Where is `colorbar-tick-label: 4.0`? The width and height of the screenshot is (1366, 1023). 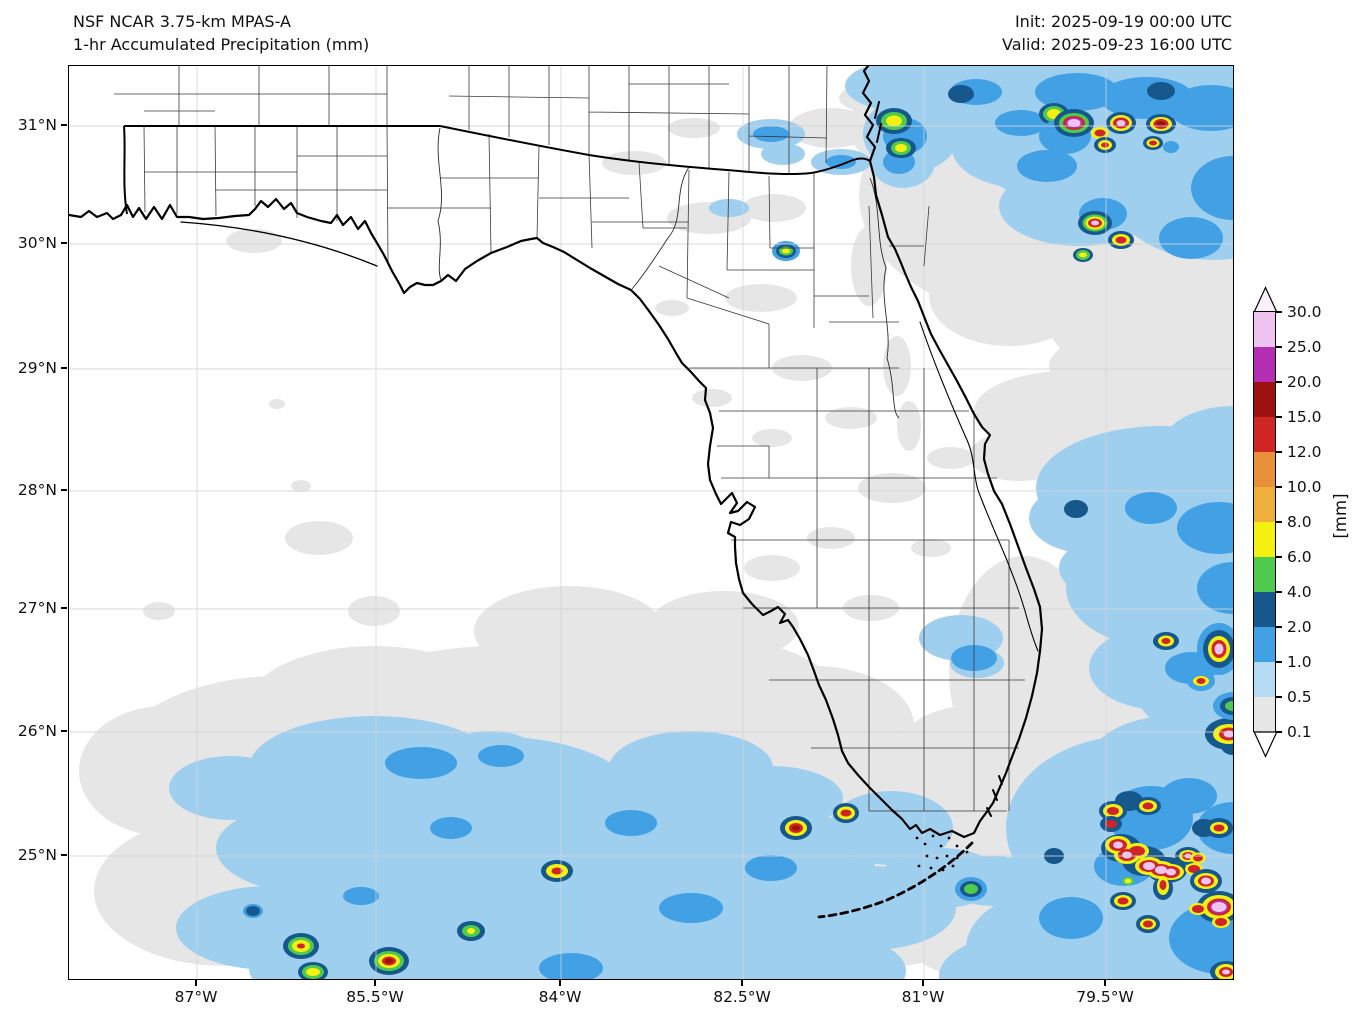
colorbar-tick-label: 4.0 is located at coordinates (1299, 592).